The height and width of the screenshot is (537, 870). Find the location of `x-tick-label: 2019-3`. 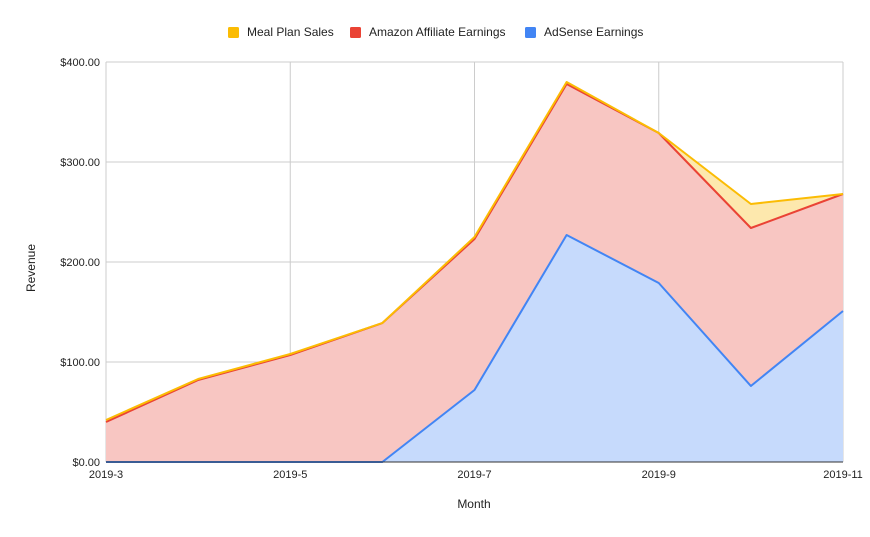

x-tick-label: 2019-3 is located at coordinates (106, 475).